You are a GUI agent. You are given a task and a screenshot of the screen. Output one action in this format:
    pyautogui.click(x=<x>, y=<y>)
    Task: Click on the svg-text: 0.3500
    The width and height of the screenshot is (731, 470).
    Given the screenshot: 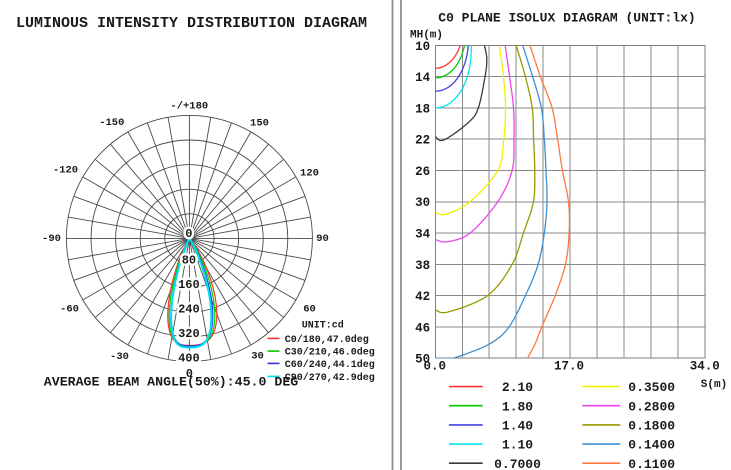 What is the action you would take?
    pyautogui.click(x=651, y=387)
    